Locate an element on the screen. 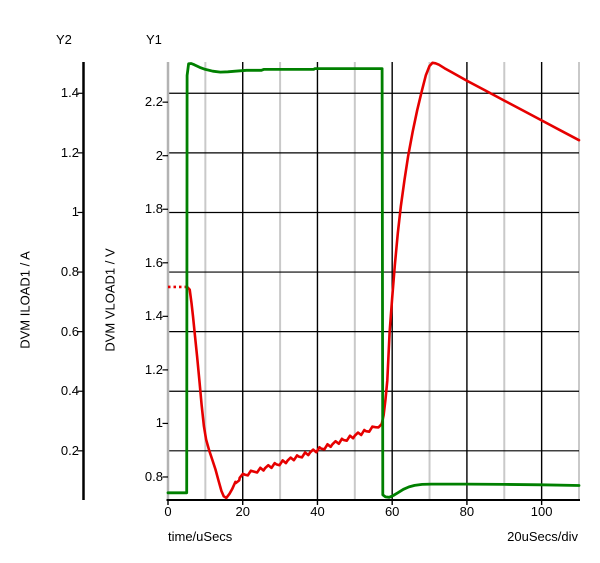 The width and height of the screenshot is (600, 563). x-axis-scale-label: 20uSecs/div is located at coordinates (542, 536).